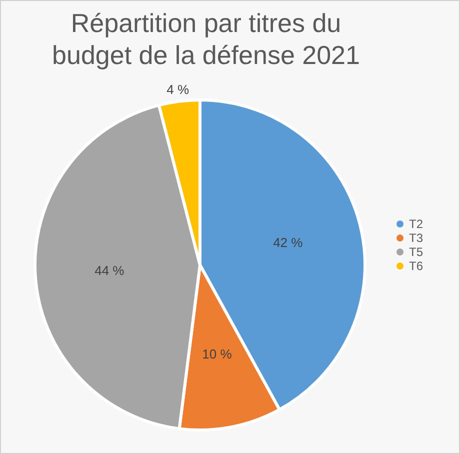 The height and width of the screenshot is (454, 460). Describe the element at coordinates (416, 238) in the screenshot. I see `legend-label: T3` at that location.